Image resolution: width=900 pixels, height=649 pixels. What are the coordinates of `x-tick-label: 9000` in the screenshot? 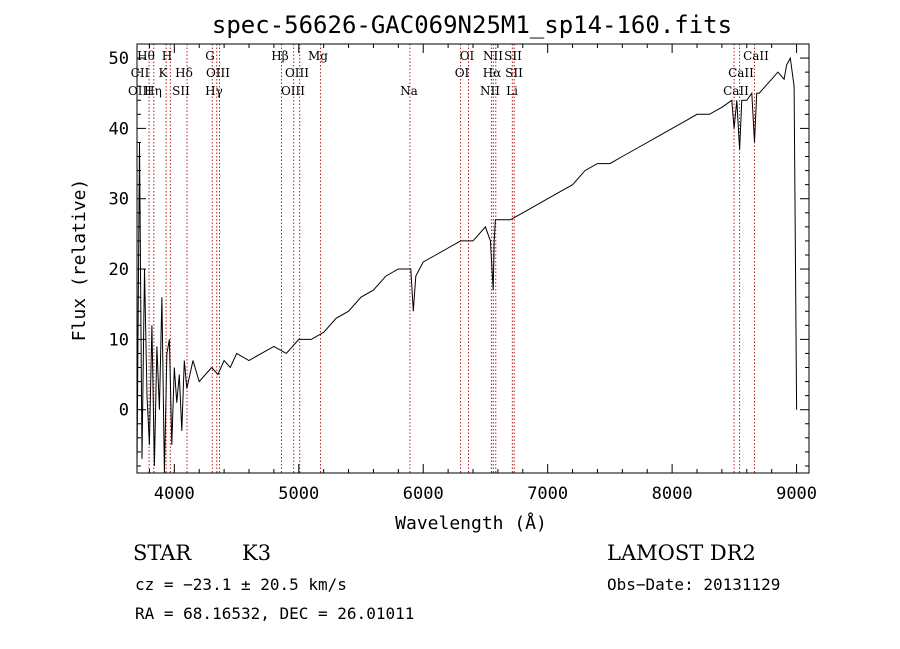 It's located at (796, 494).